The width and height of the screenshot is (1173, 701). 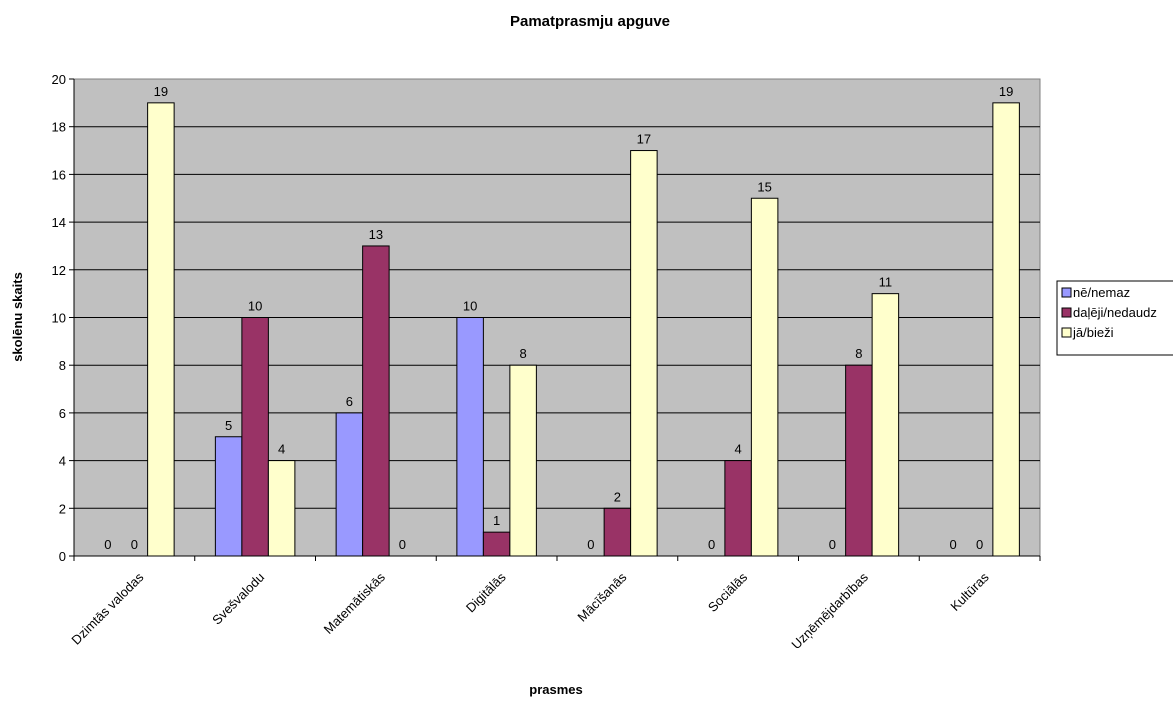 I want to click on data-label: 2, so click(x=617, y=496).